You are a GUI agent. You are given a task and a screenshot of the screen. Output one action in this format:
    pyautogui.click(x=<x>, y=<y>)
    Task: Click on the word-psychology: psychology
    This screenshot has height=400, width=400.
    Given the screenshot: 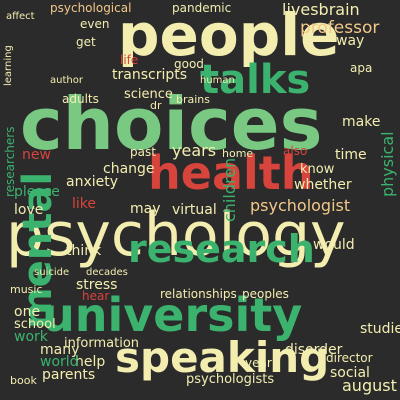 What is the action you would take?
    pyautogui.click(x=176, y=235)
    